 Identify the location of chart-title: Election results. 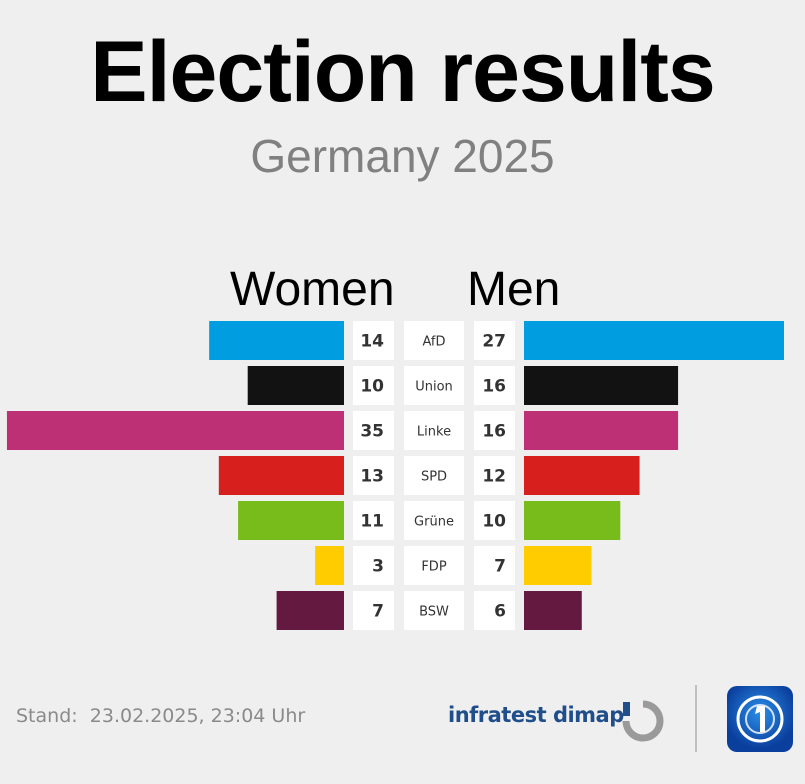
(402, 72).